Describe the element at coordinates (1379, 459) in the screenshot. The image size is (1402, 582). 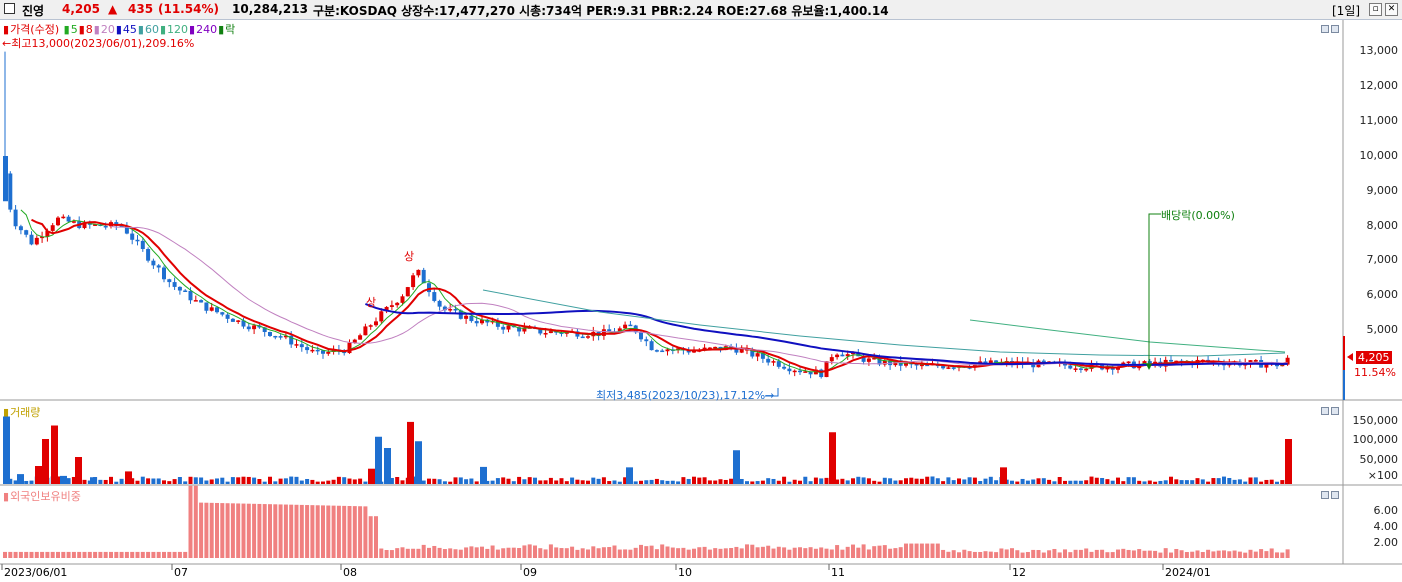
I see `y-tick-label: 50,000` at that location.